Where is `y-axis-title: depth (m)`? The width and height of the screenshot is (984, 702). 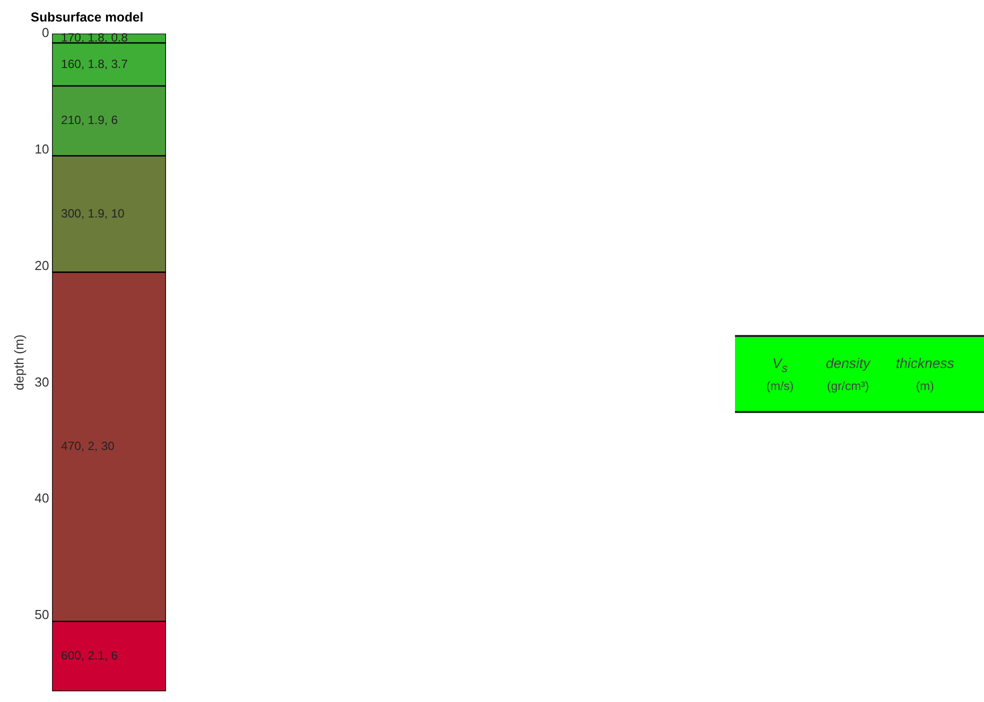
y-axis-title: depth (m) is located at coordinates (18, 362).